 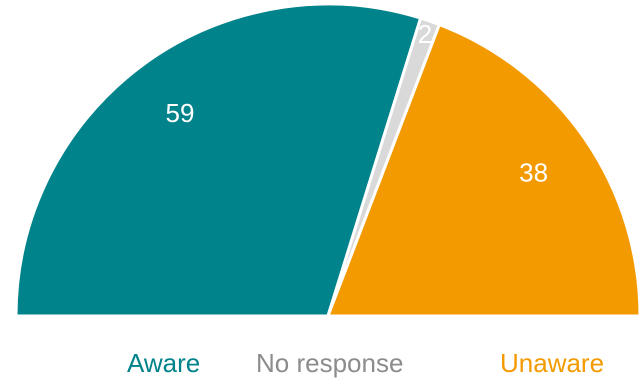 I want to click on slice-label-aware: 59, so click(x=180, y=113).